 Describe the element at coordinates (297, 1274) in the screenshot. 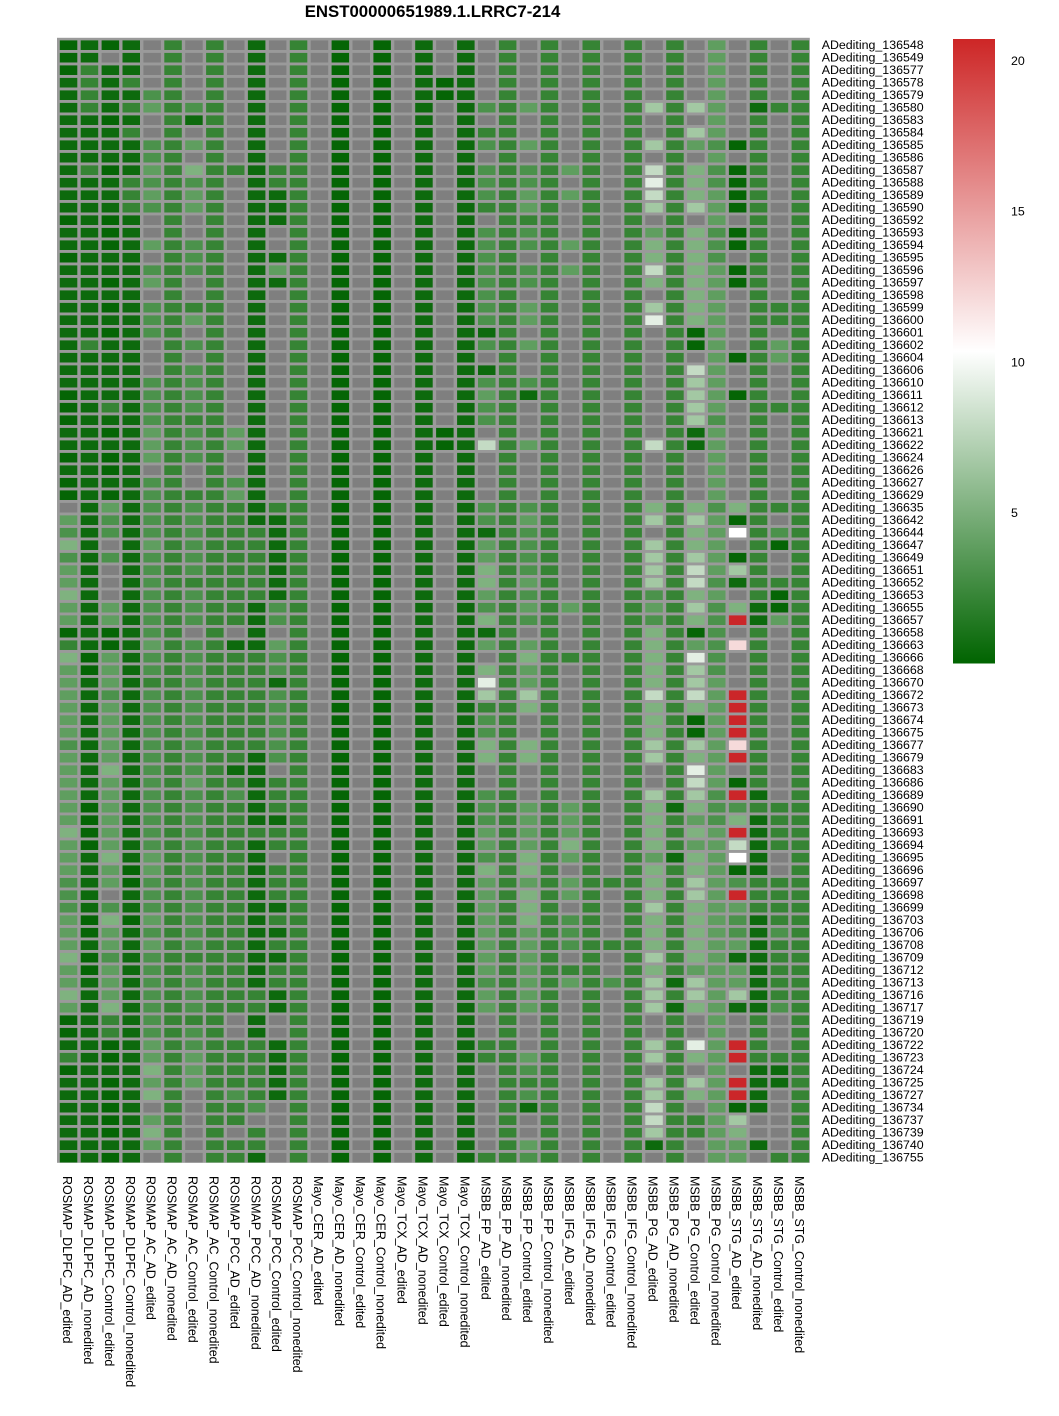

I see `svg-text: ROSMAP_PCC_Control_nonedited` at that location.